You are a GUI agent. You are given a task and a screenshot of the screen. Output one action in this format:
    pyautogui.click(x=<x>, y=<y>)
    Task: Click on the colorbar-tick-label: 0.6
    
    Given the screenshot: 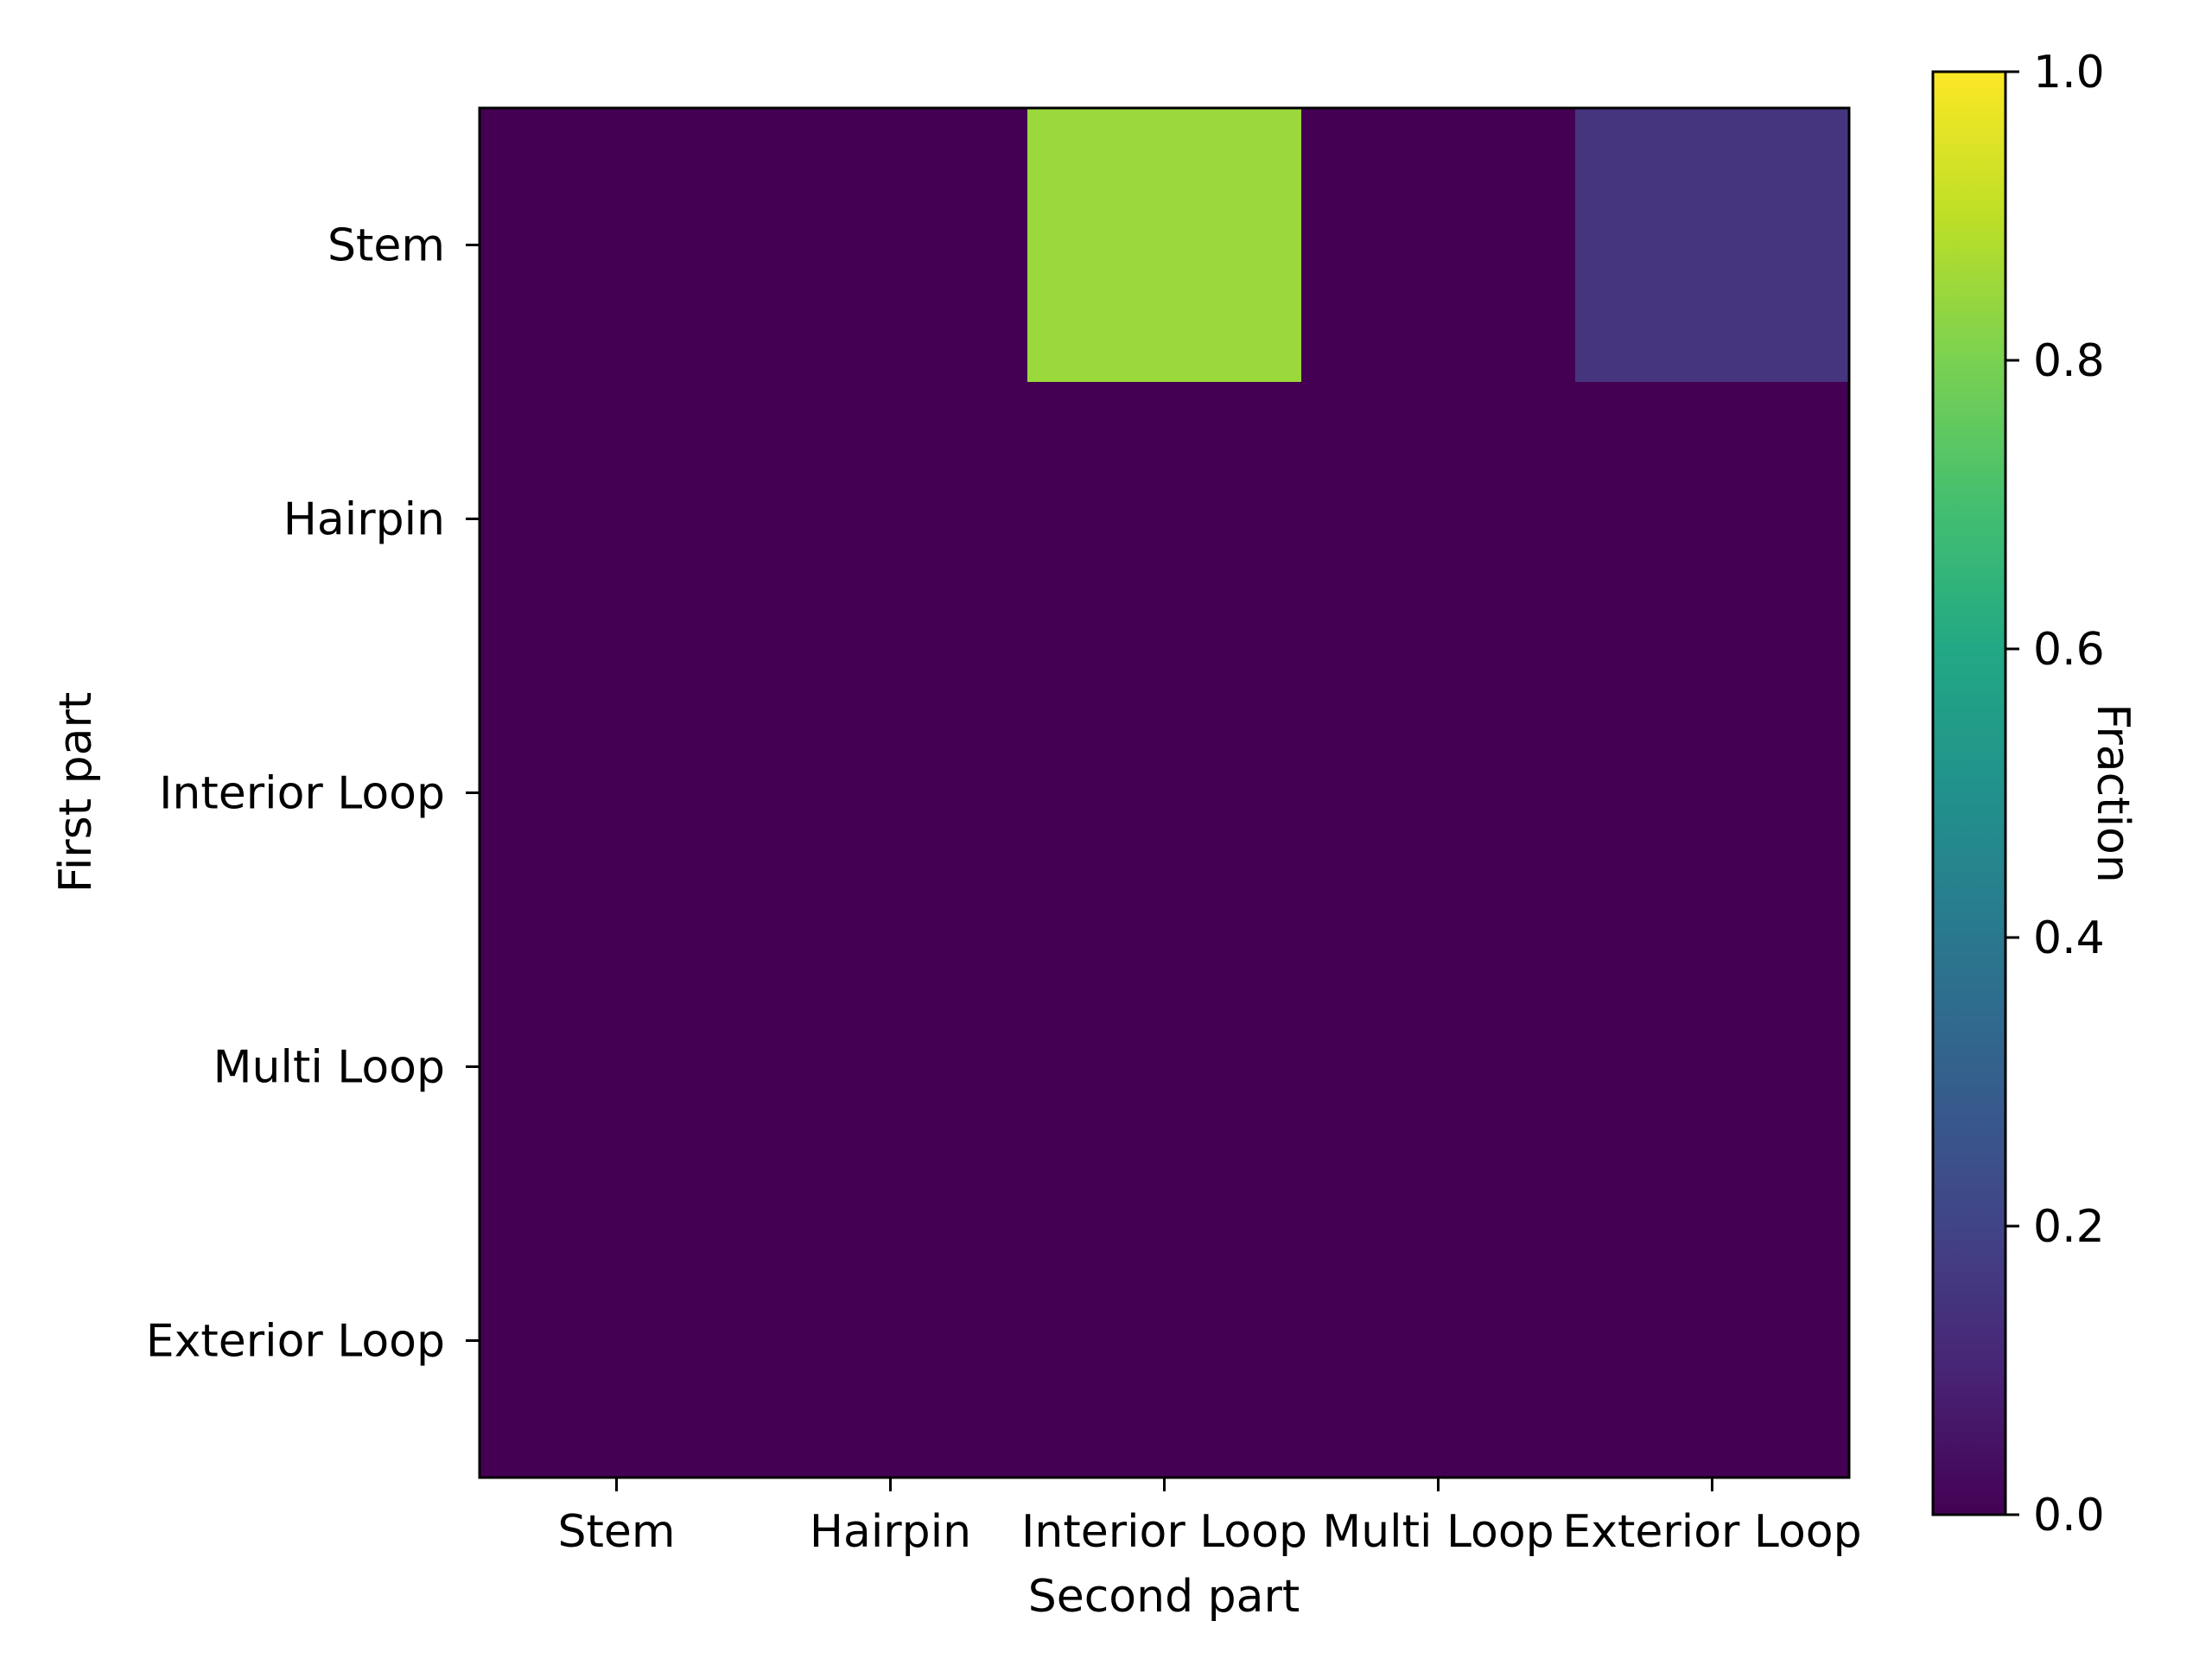 What is the action you would take?
    pyautogui.click(x=2069, y=650)
    